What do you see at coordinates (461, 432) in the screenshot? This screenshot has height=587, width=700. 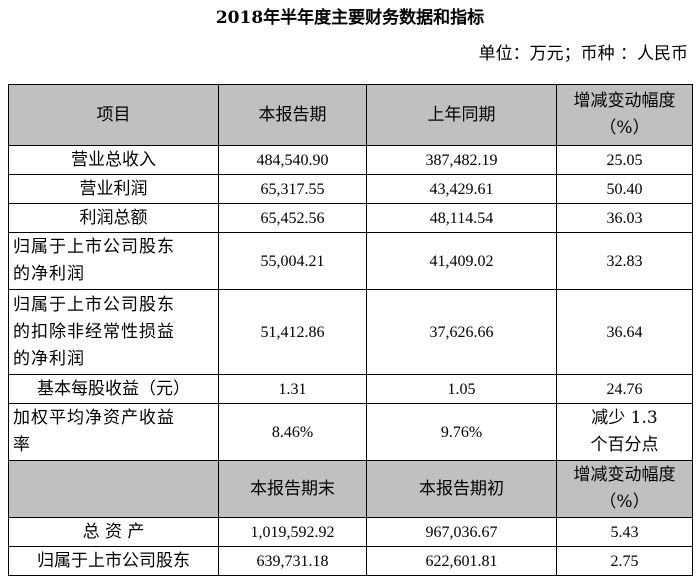 I see `row-prior: 9.76%` at bounding box center [461, 432].